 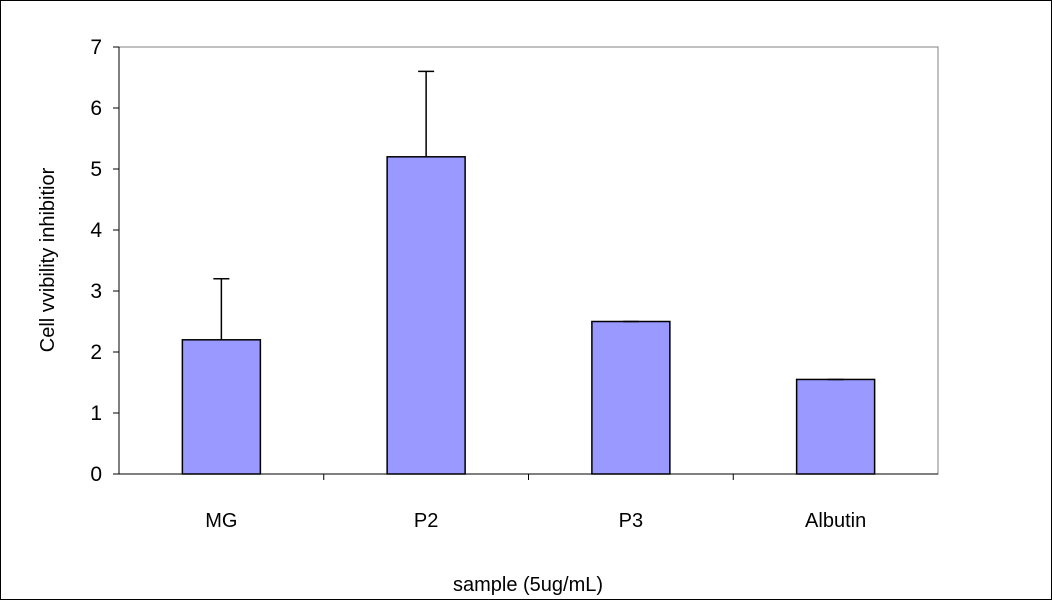 What do you see at coordinates (426, 521) in the screenshot?
I see `x-tick-label: P2` at bounding box center [426, 521].